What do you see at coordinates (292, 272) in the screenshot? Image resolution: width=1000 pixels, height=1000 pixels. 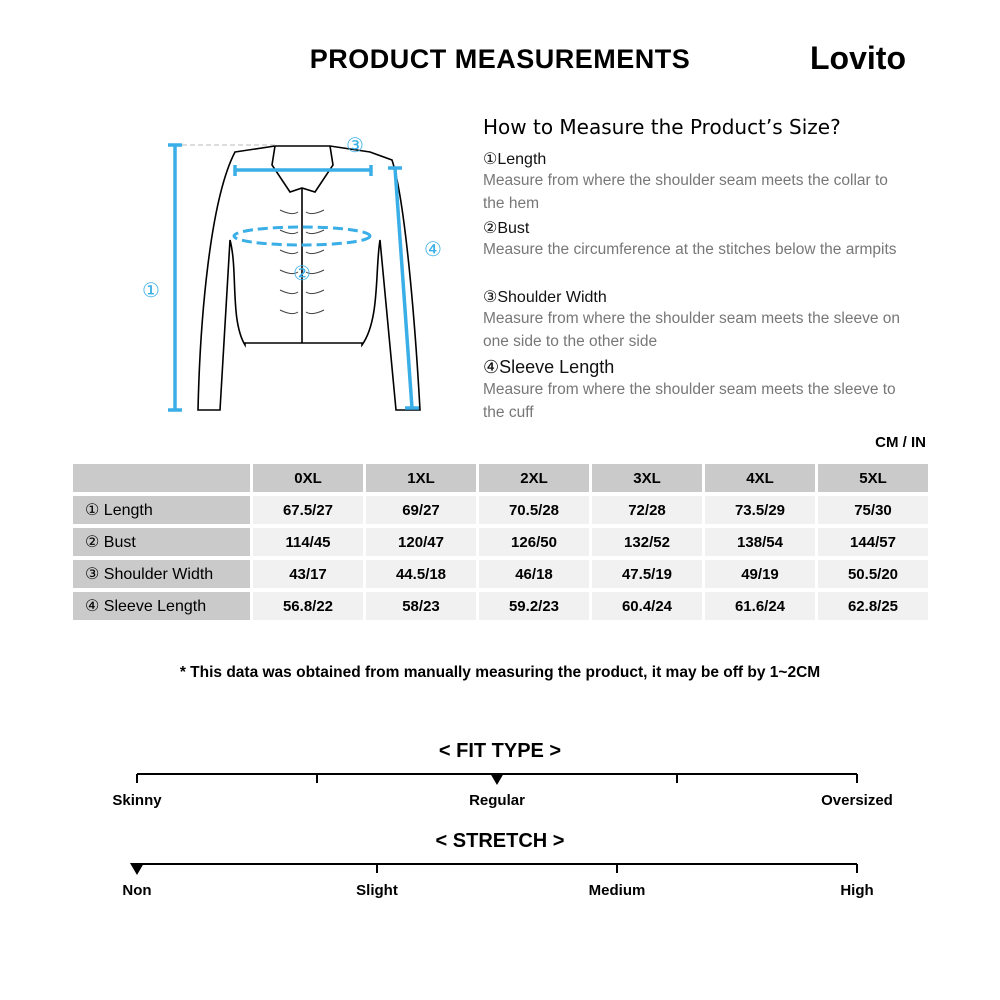 I see `garment-diagram: ① ② ③ ④` at bounding box center [292, 272].